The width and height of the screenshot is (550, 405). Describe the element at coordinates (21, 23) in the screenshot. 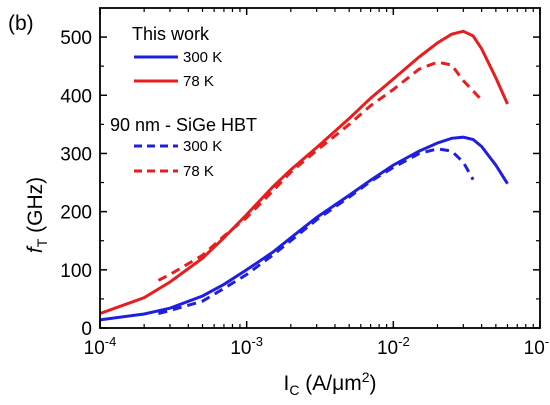

I see `panel-label: (b)` at that location.